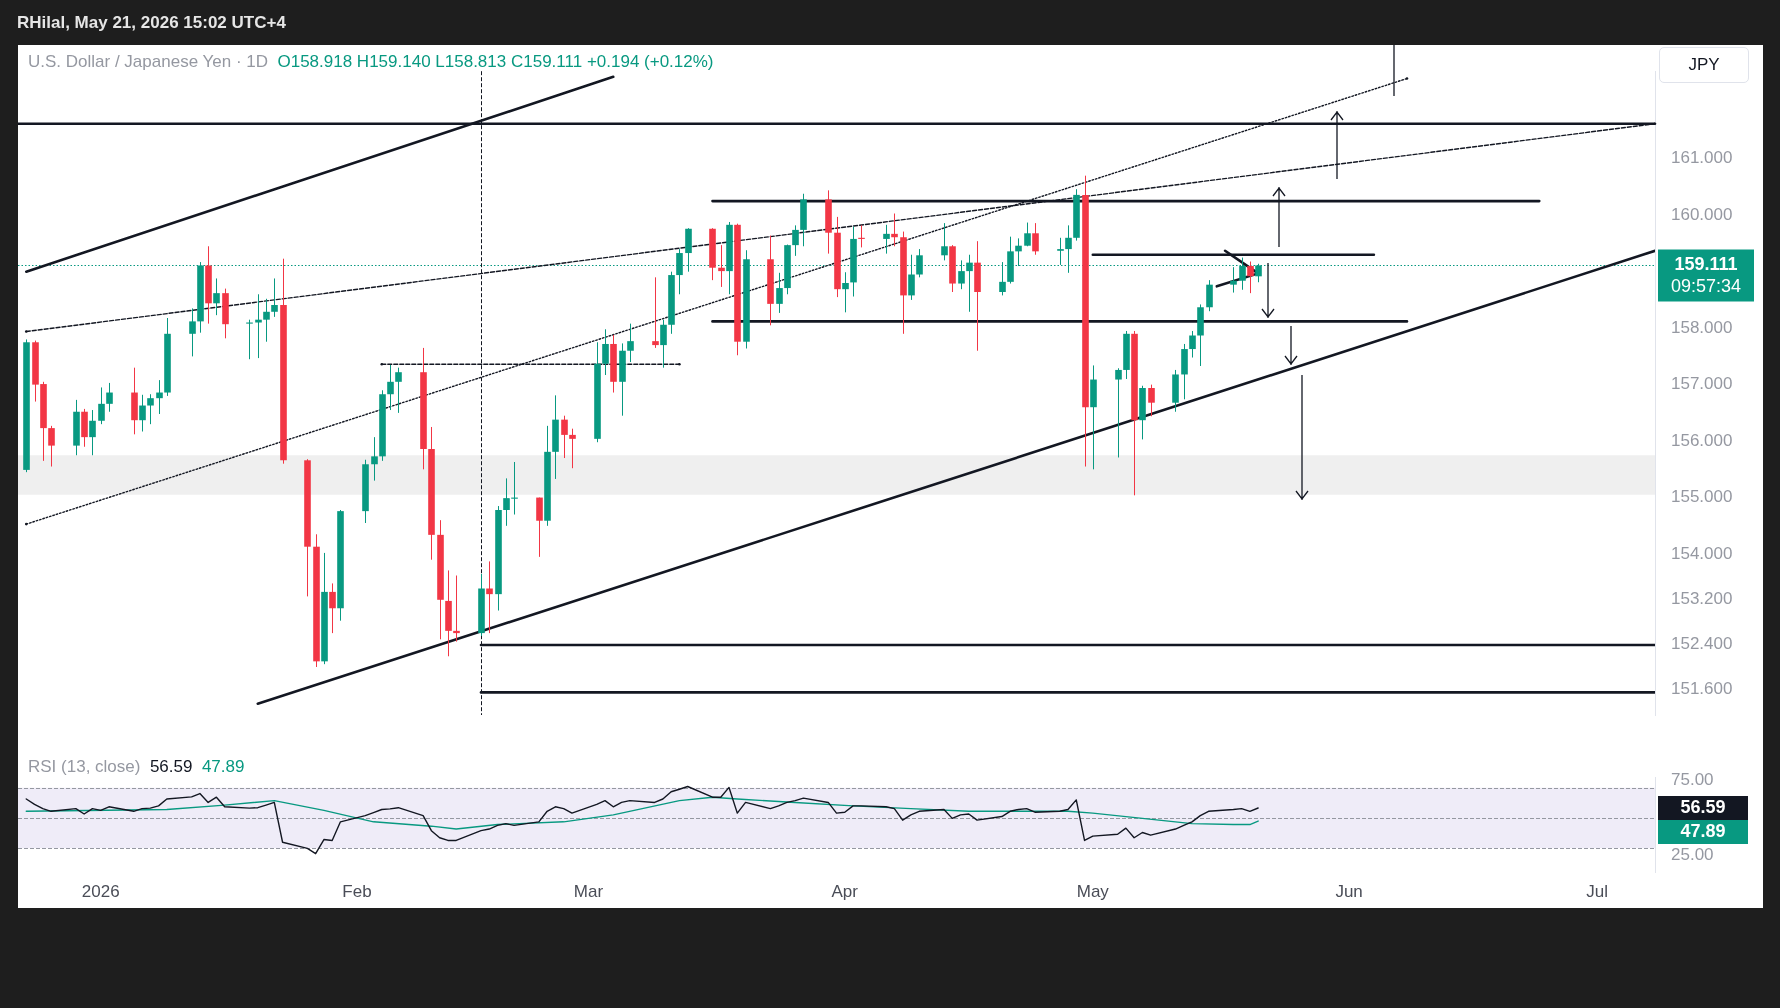 This screenshot has width=1780, height=1008. What do you see at coordinates (148, 61) in the screenshot?
I see `chart-title: U.S. Dollar / Japanese Yen · 1D` at bounding box center [148, 61].